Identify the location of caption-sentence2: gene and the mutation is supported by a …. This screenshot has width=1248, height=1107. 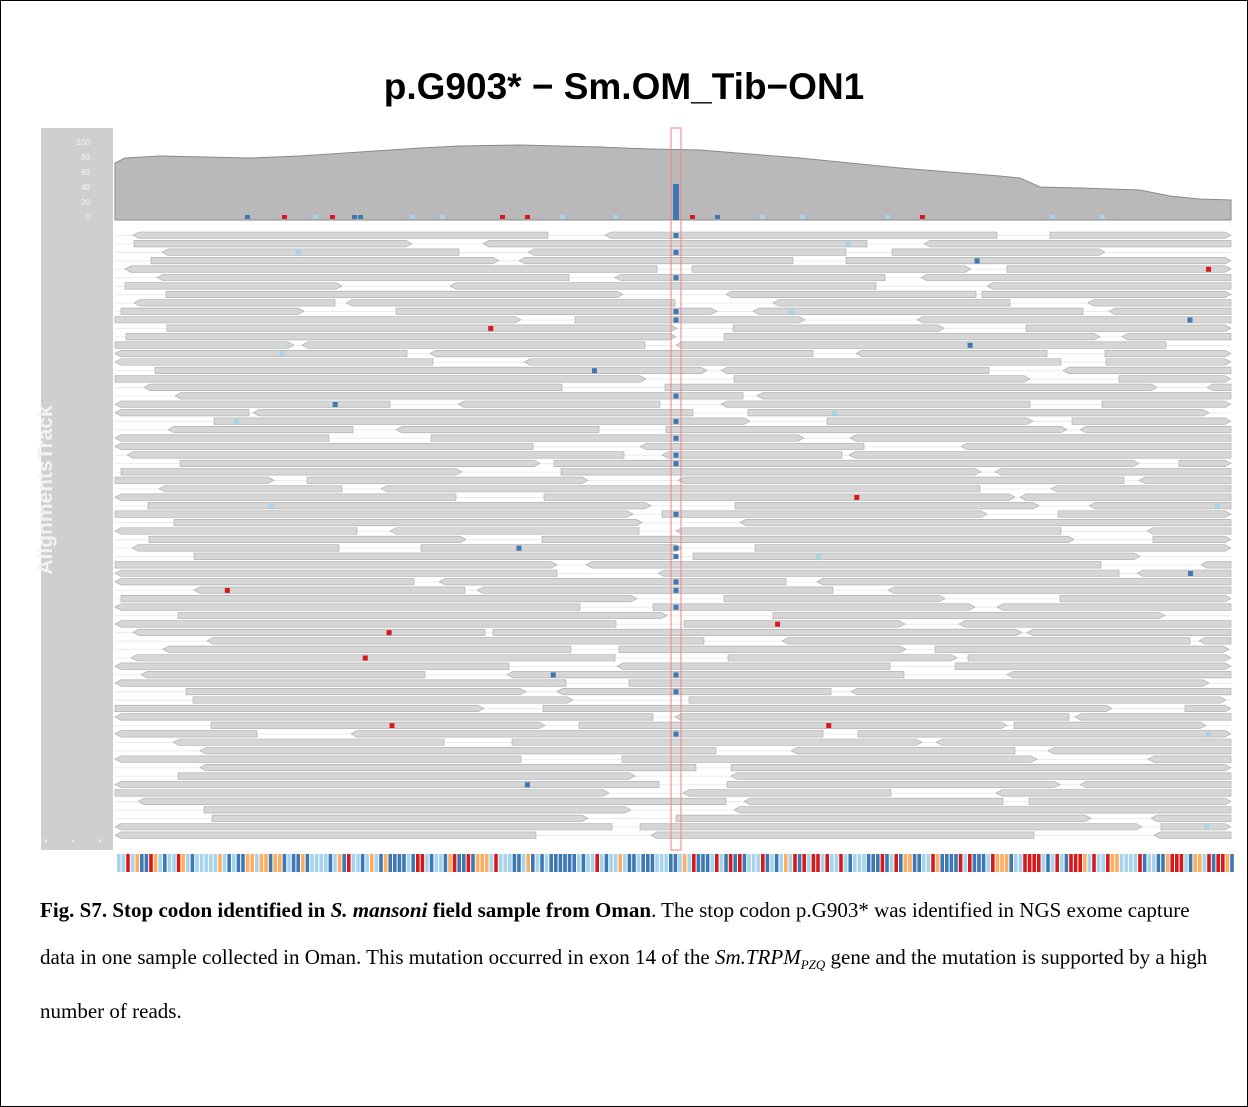
(624, 984).